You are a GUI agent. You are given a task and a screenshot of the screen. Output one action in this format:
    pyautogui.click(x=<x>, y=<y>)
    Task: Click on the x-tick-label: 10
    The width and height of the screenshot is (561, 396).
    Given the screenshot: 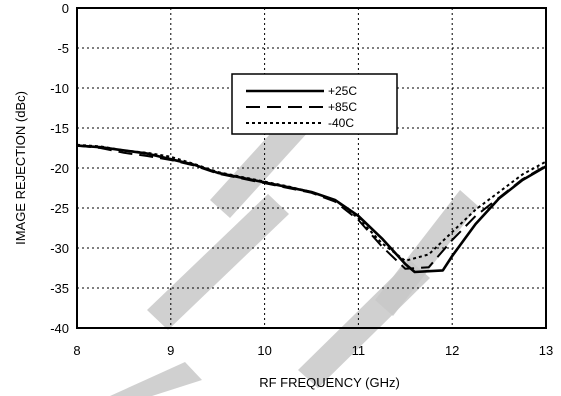 What is the action you would take?
    pyautogui.click(x=264, y=350)
    